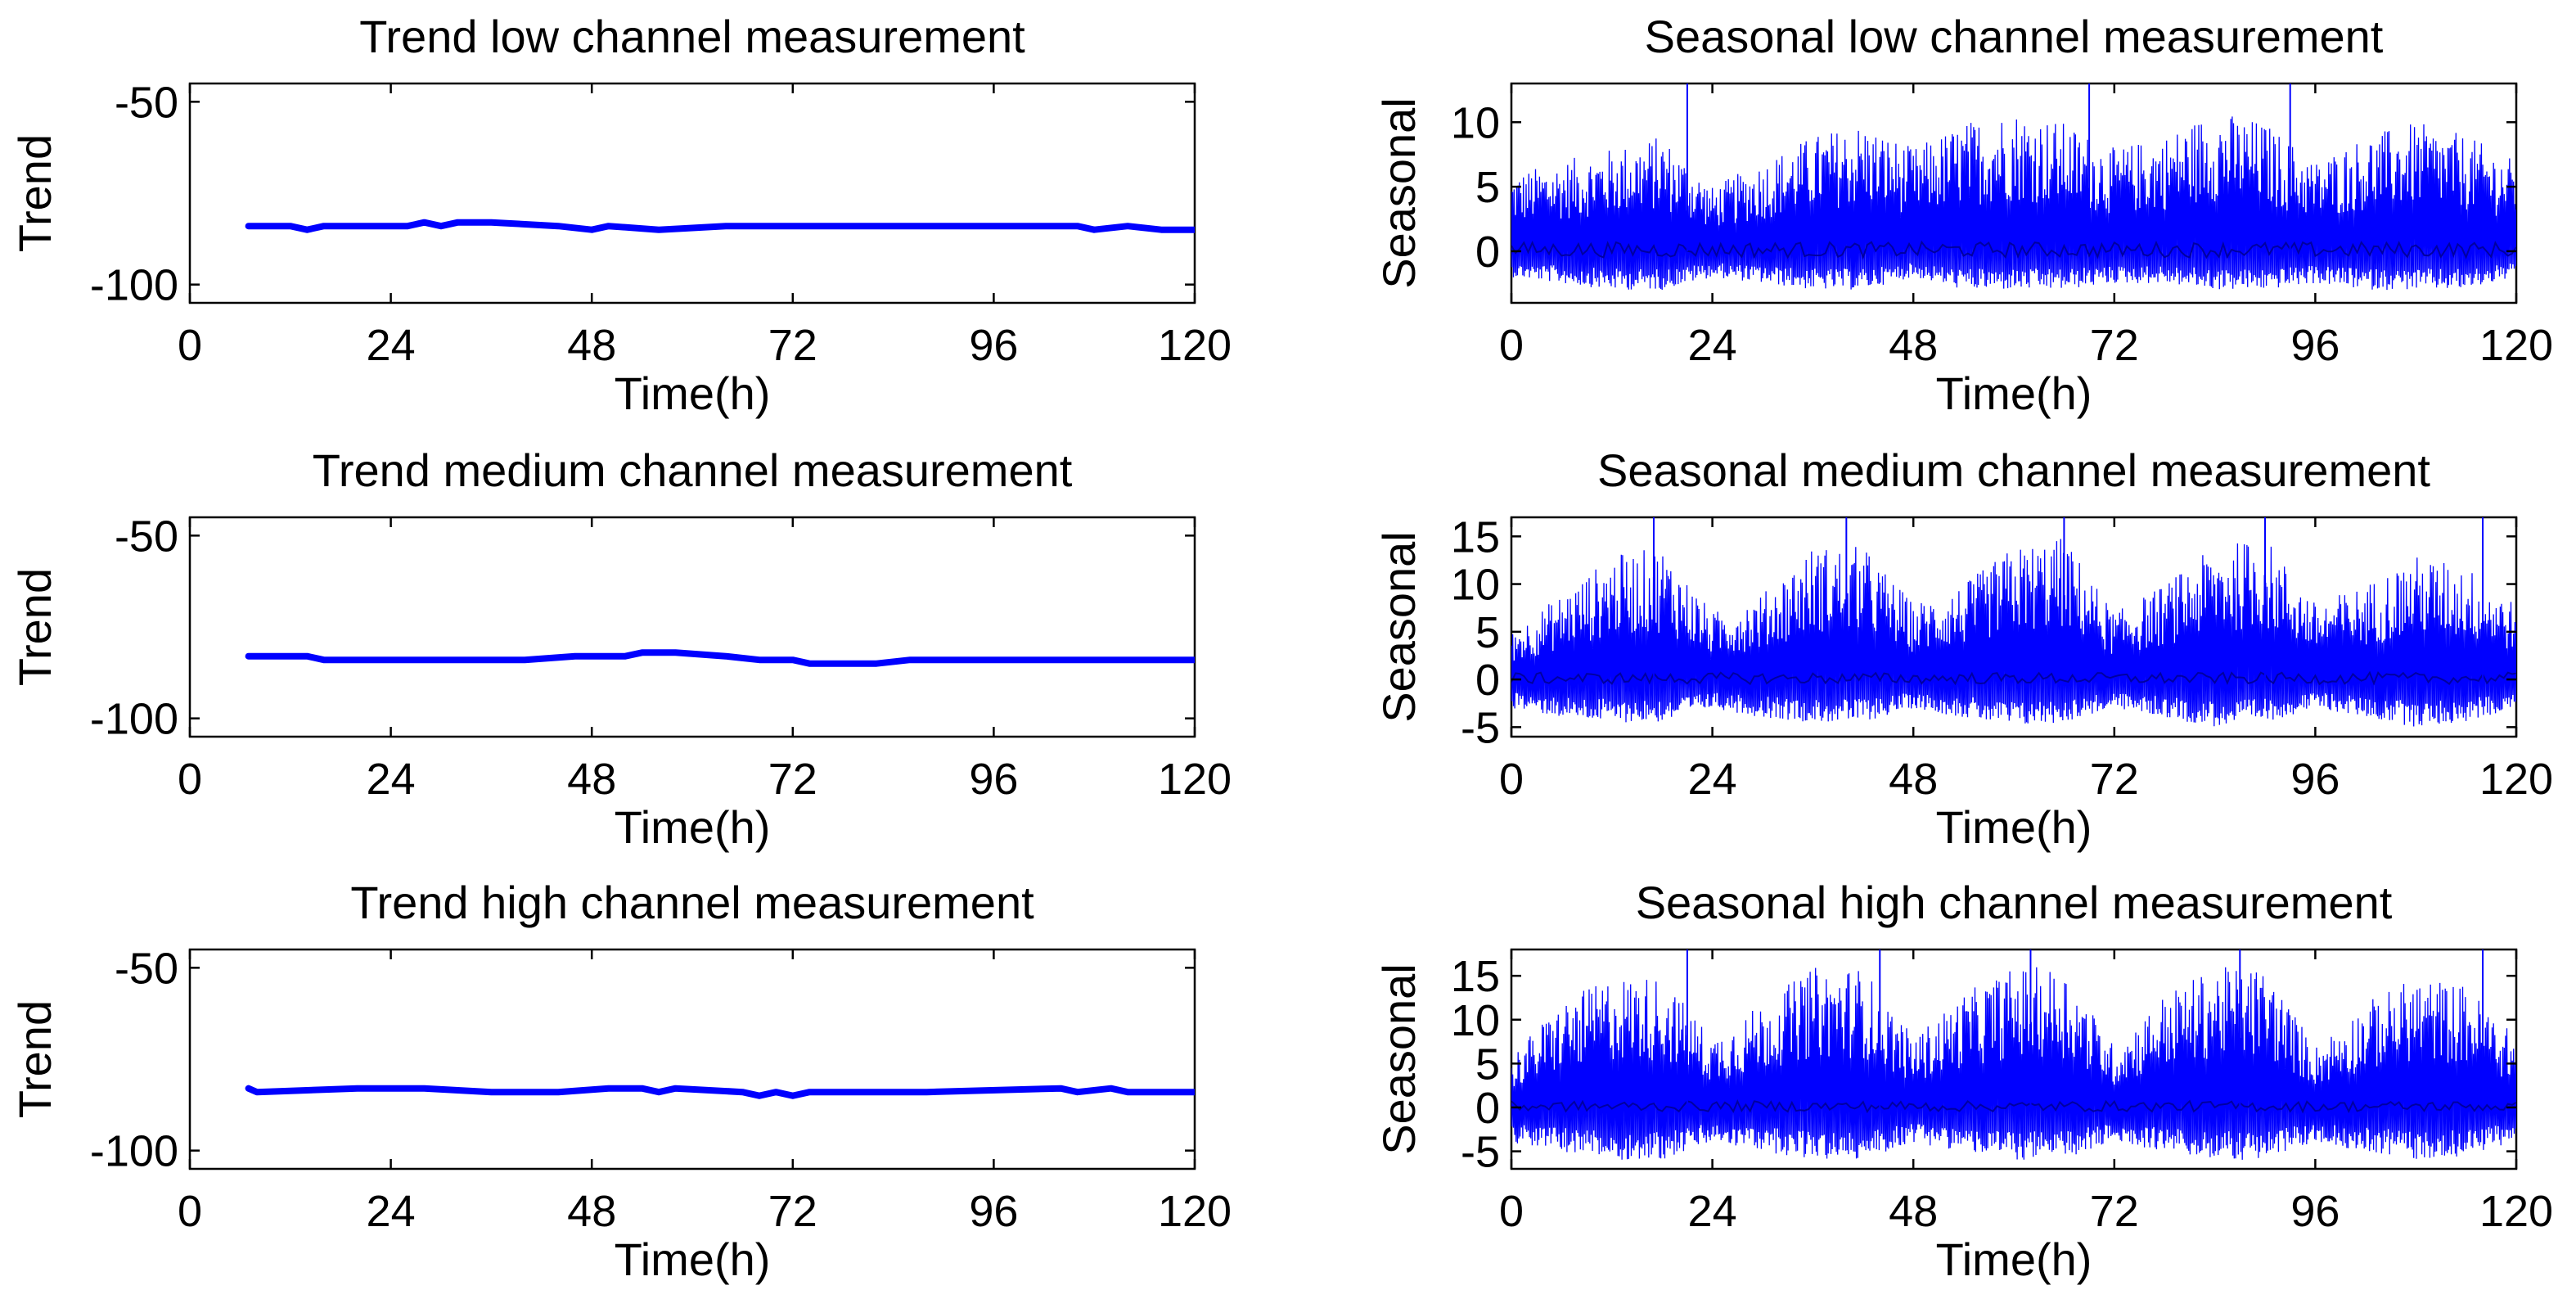  I want to click on chart-title: Seasonal medium channel measurement, so click(2014, 470).